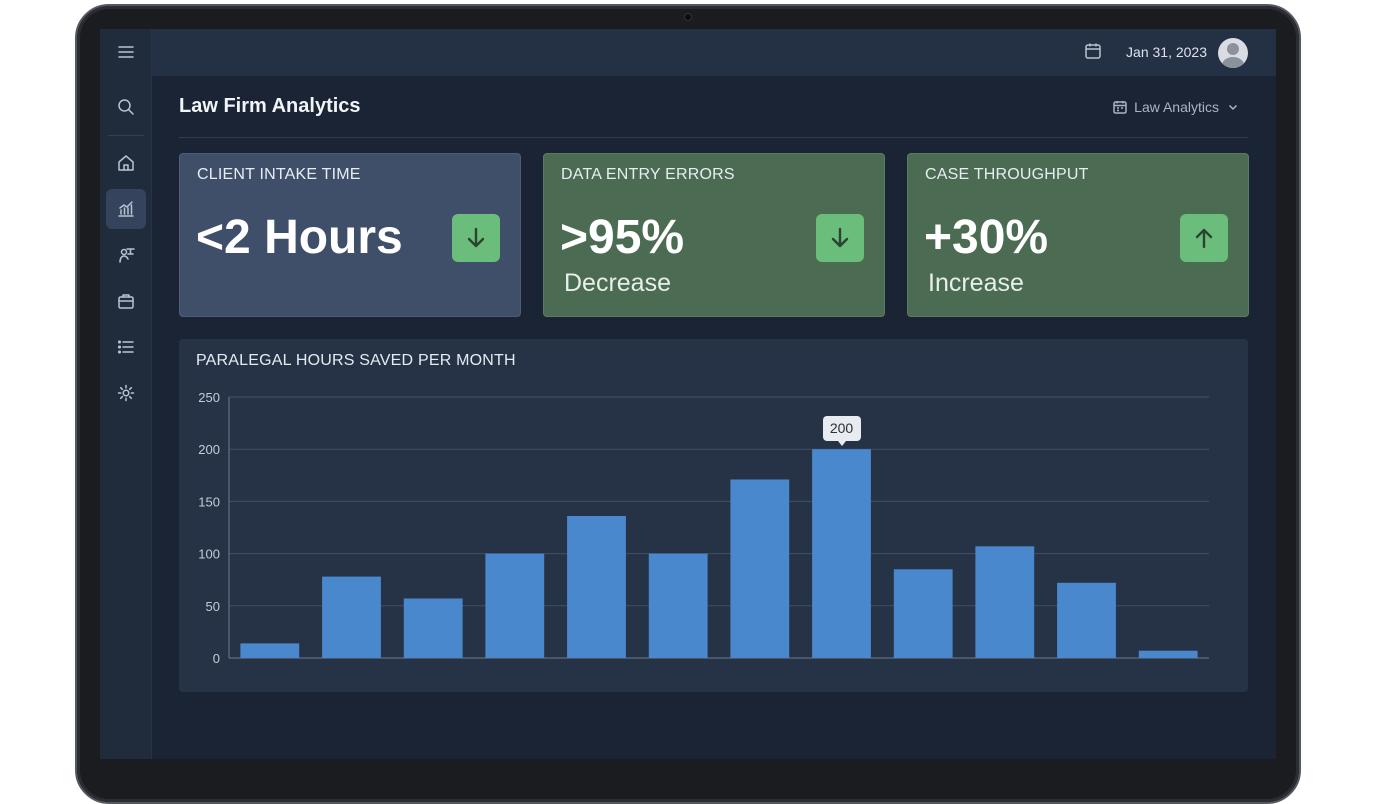 The image size is (1376, 804). Describe the element at coordinates (126, 52) in the screenshot. I see `menu-icon` at that location.